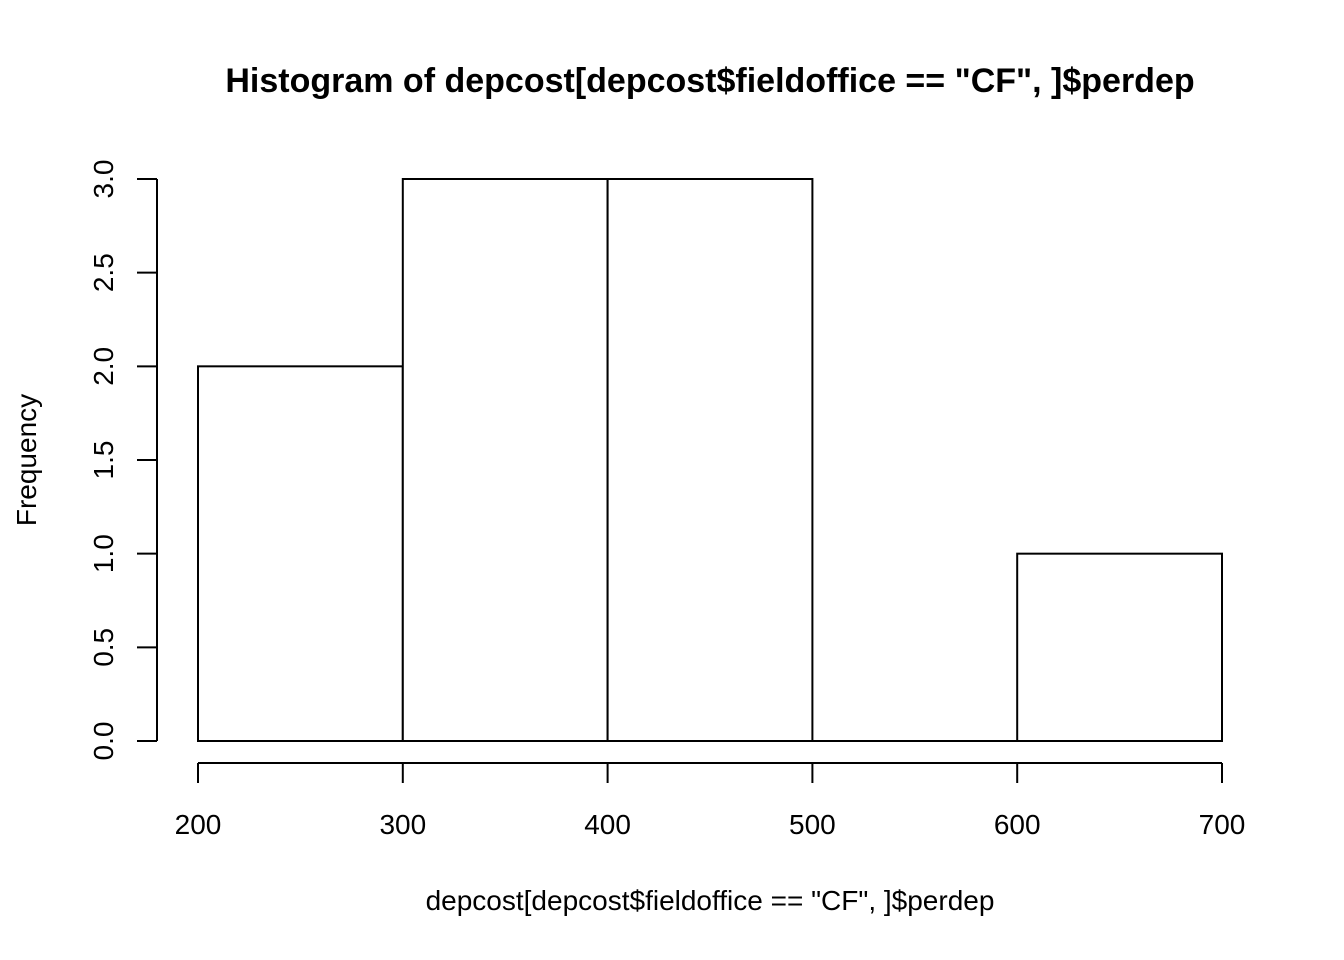  Describe the element at coordinates (123, 460) in the screenshot. I see `y-axis: 0.0 0.5 1.0 1.5 2.0 2.5 3.0` at that location.